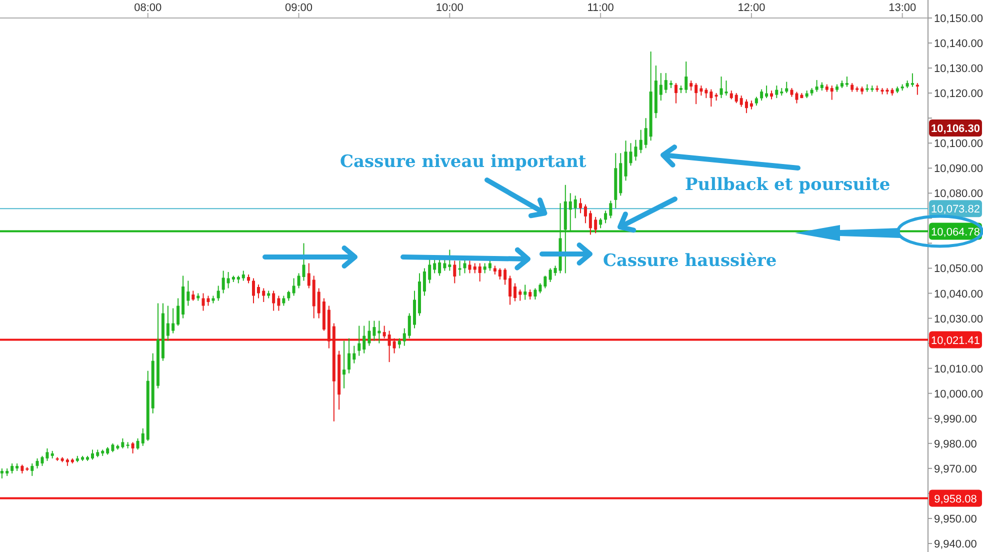 The image size is (983, 552). I want to click on y-tick-label: 9,950.00, so click(955, 519).